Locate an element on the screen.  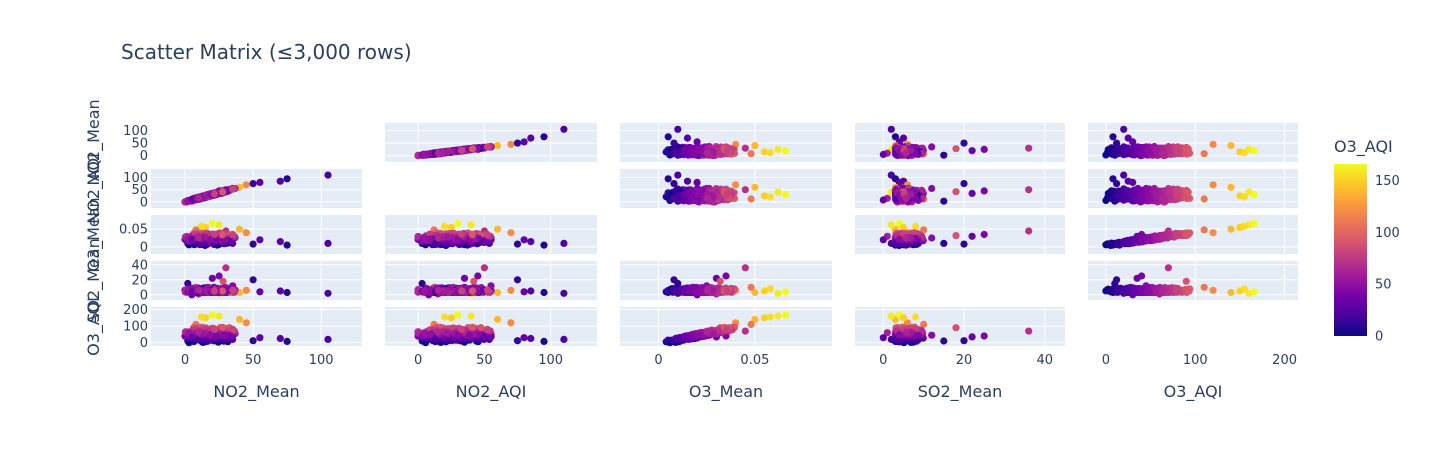
cell-no2_aqi-vs-o3_mean is located at coordinates (726, 188).